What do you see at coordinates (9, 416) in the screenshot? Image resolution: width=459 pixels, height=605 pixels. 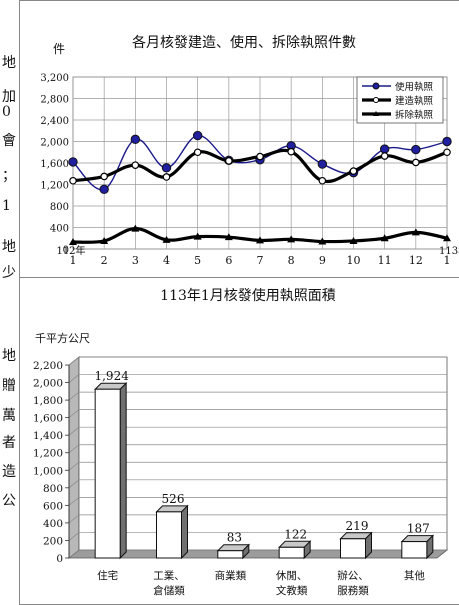 I see `side-text-char: 萬` at bounding box center [9, 416].